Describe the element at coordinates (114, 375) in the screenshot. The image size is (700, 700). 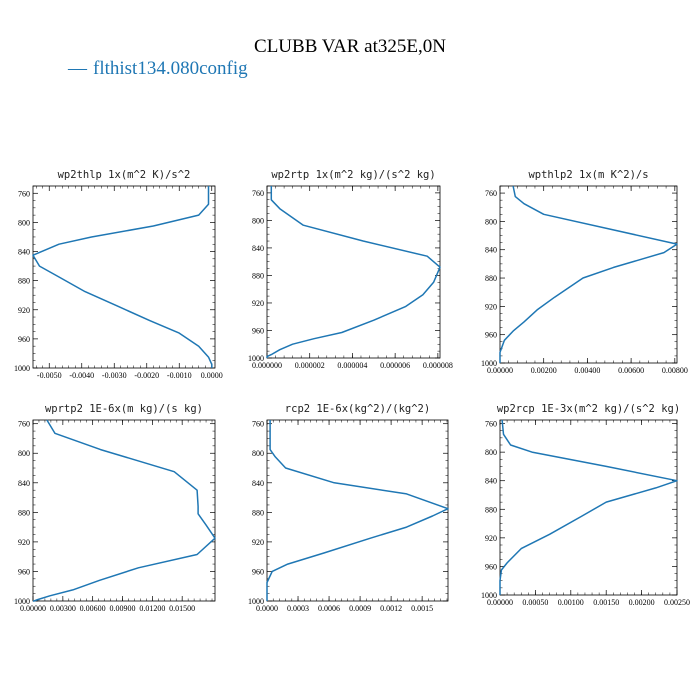
I see `x-tick-label: -0.0030` at that location.